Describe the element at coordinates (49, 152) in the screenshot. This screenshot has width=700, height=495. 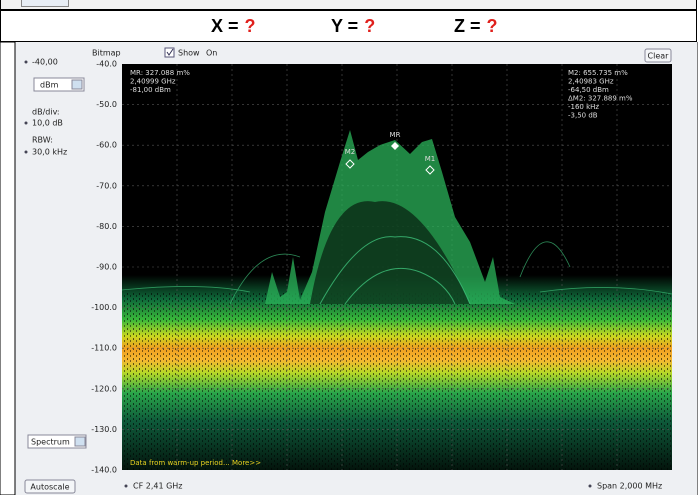
I see `rbw-value: 30,0 kHz` at that location.